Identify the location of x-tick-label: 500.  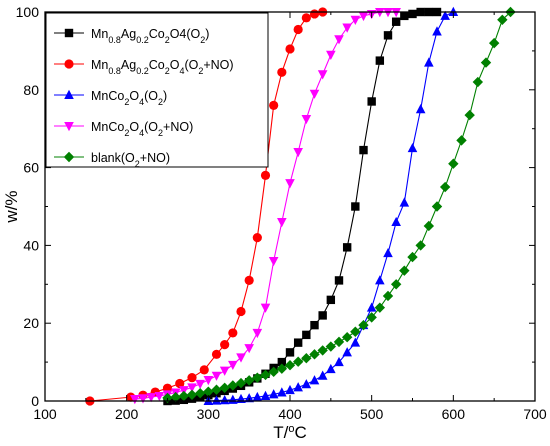
(372, 414).